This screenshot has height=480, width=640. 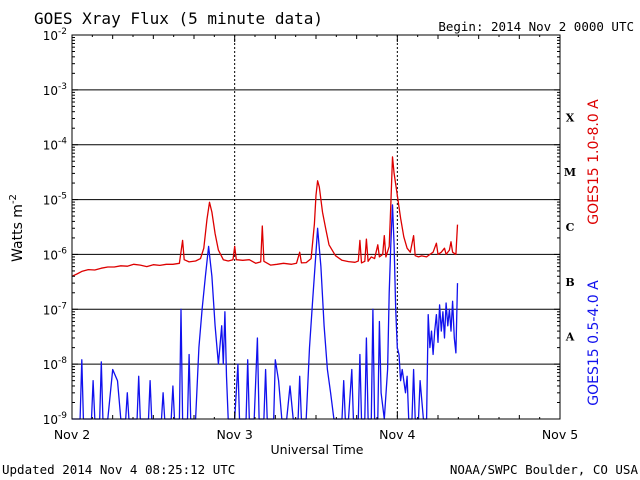 I want to click on flare-class-label: X, so click(x=570, y=117).